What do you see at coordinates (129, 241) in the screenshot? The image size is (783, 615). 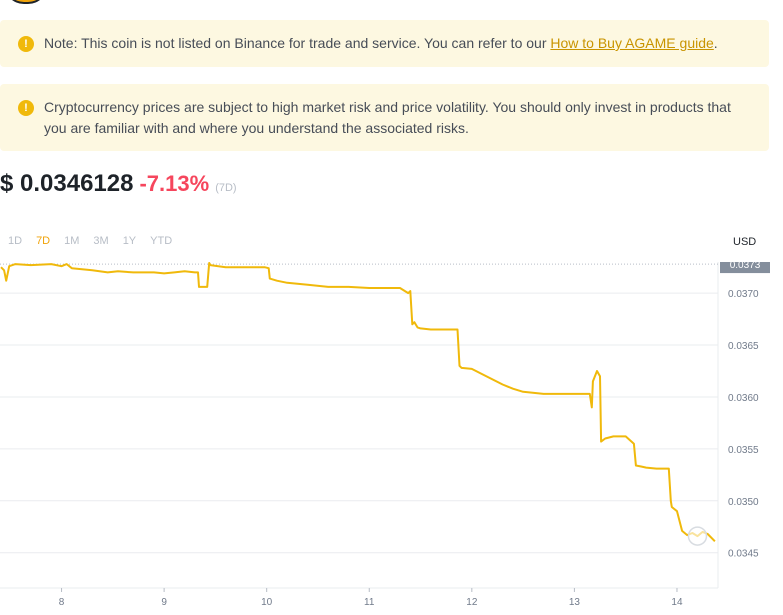 I see `tab-1y: 1Y` at bounding box center [129, 241].